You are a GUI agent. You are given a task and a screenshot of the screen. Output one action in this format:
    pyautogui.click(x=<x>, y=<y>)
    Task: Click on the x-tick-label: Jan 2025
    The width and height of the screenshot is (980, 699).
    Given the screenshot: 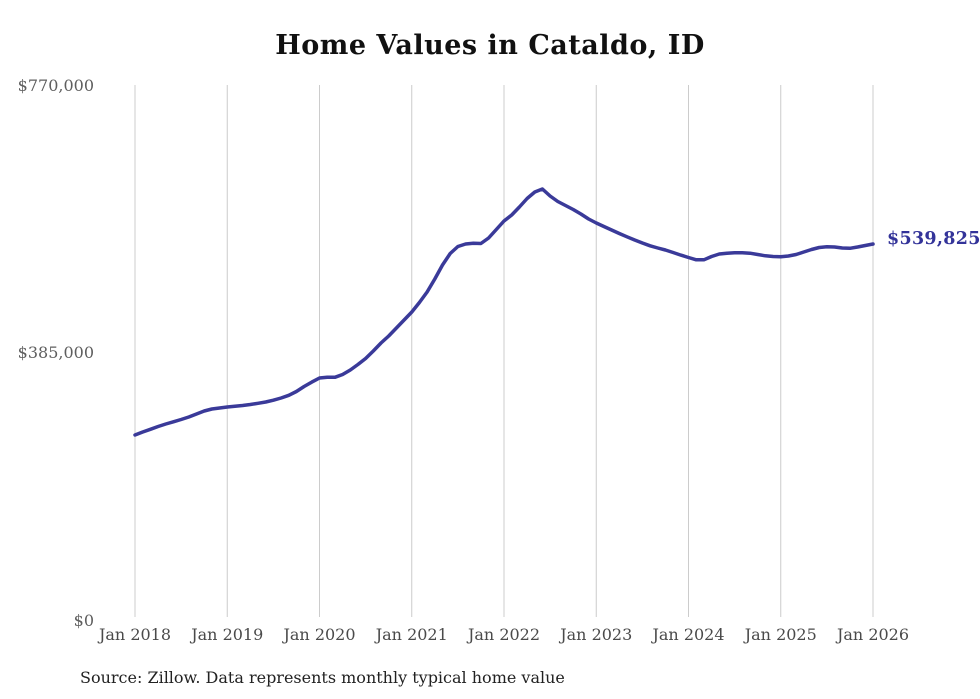 What is the action you would take?
    pyautogui.click(x=780, y=634)
    